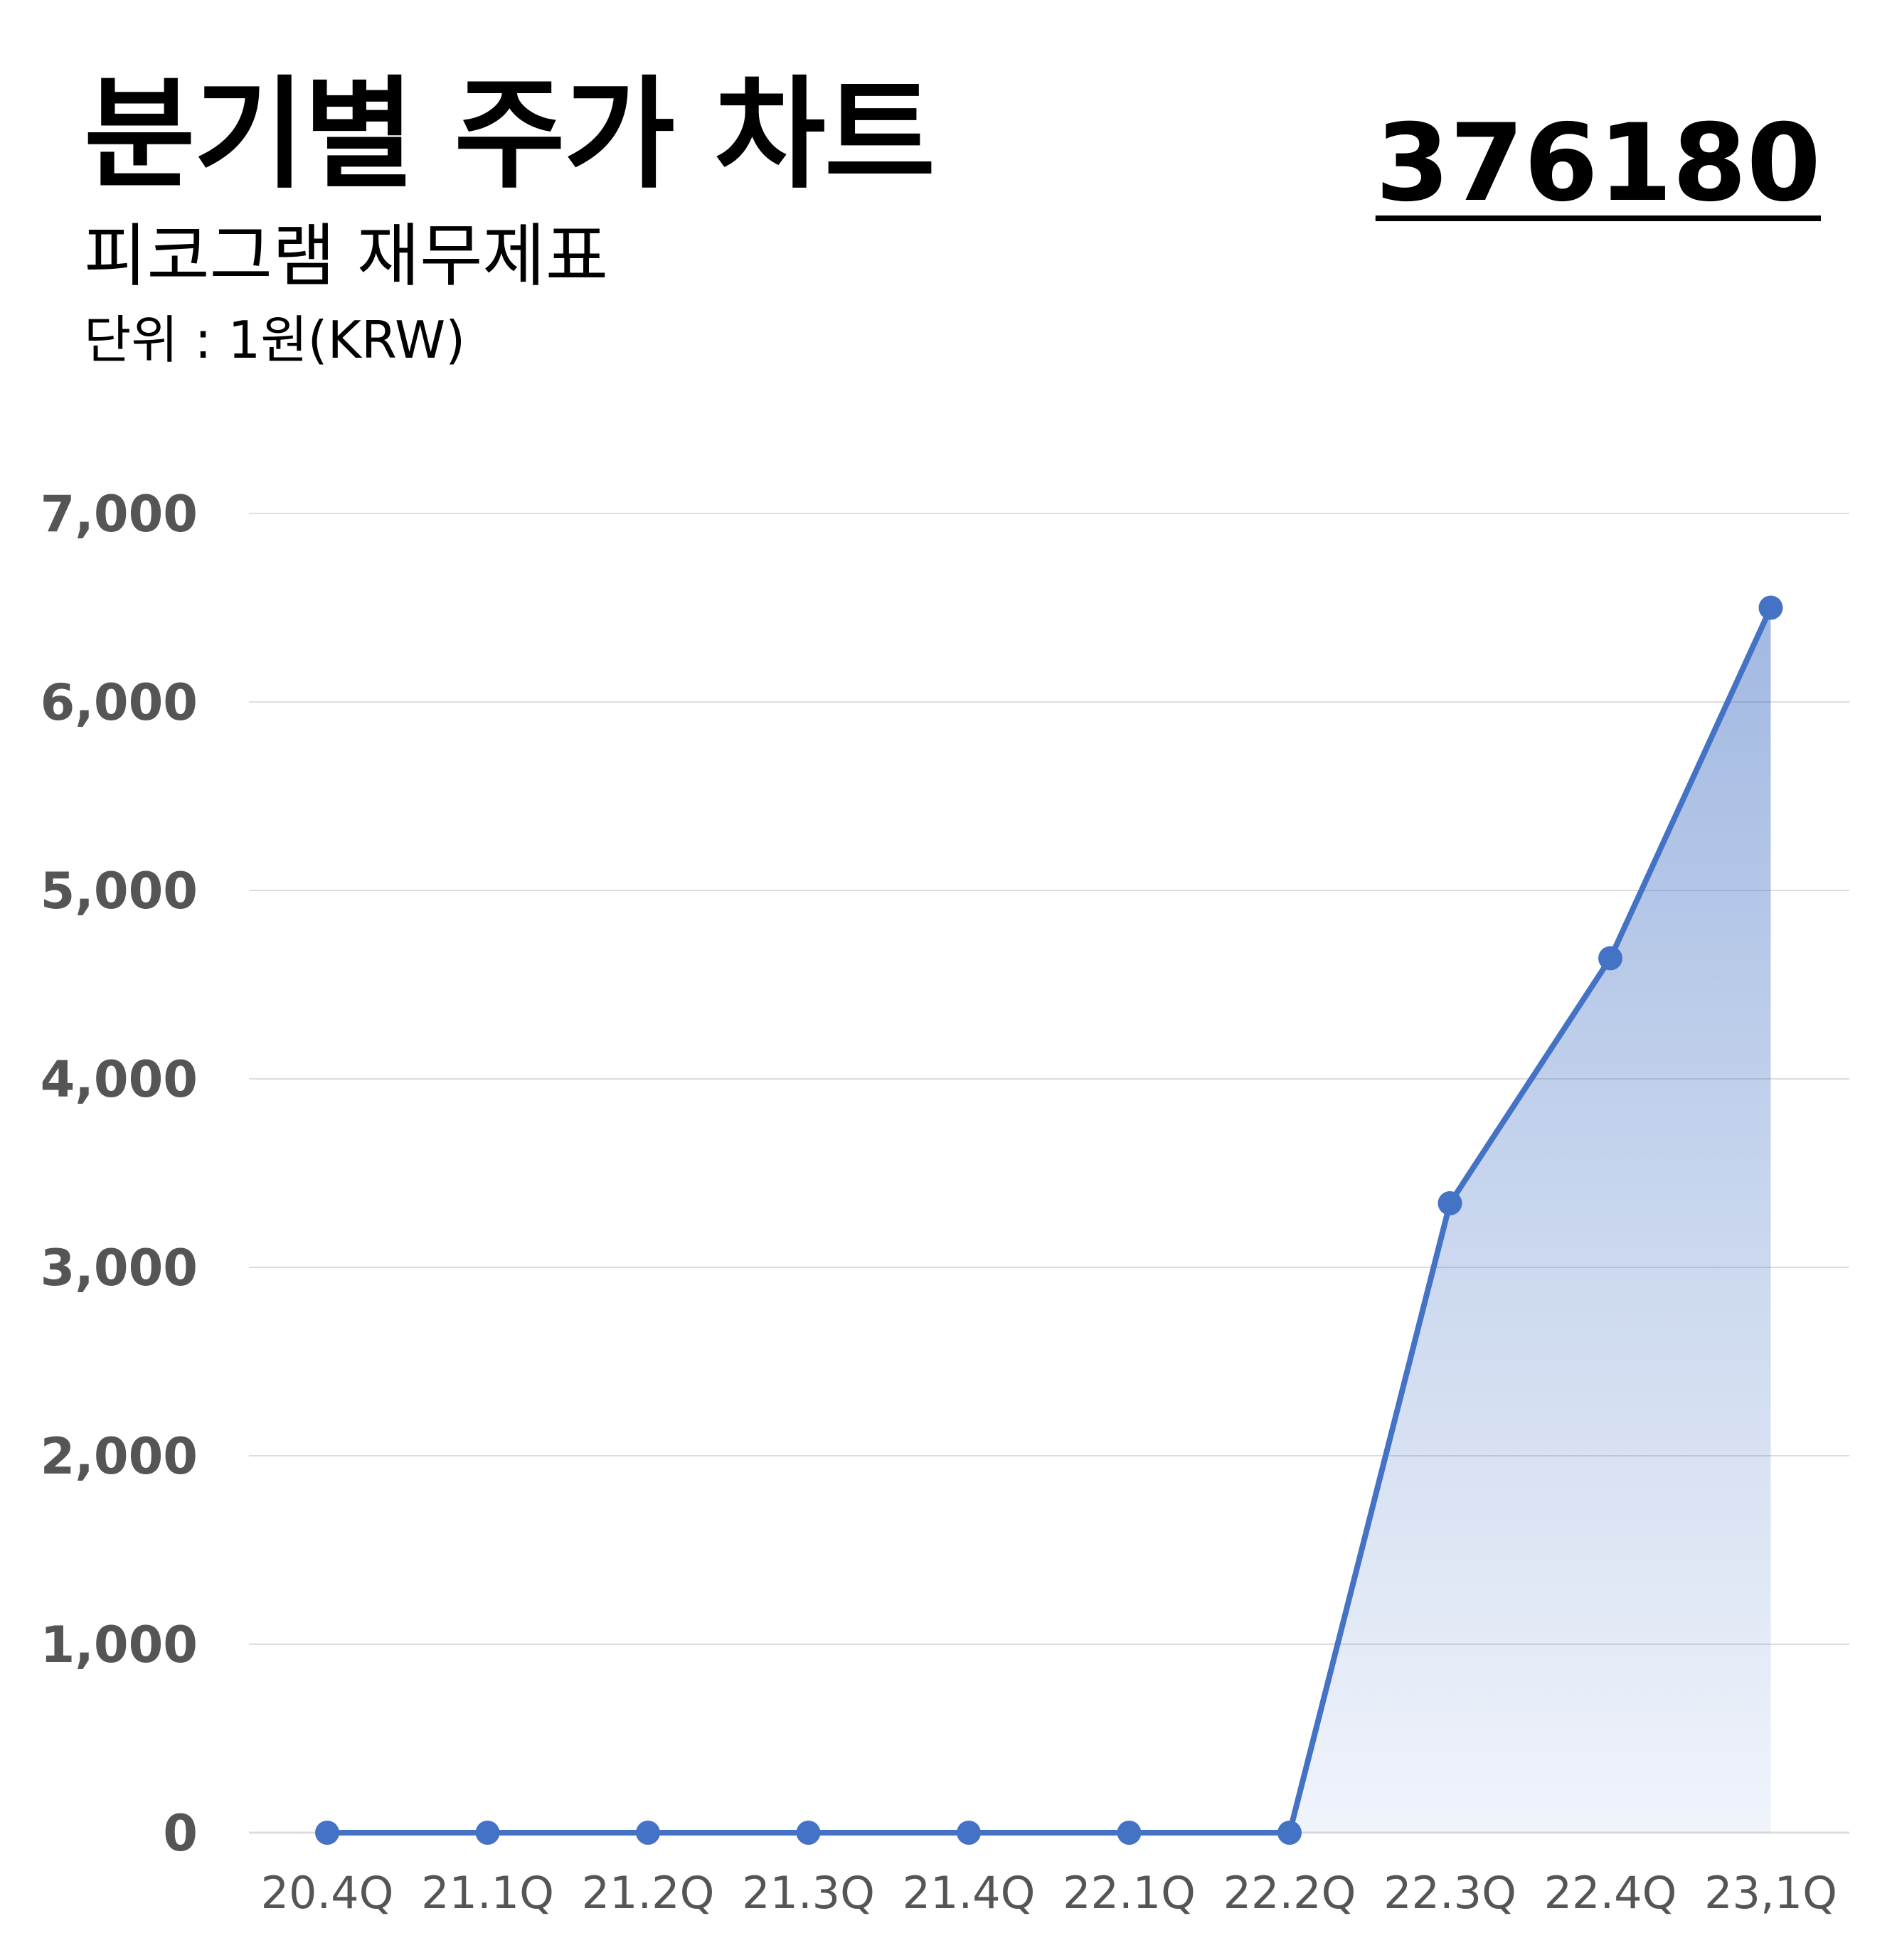 The image size is (1897, 1960). Describe the element at coordinates (1598, 163) in the screenshot. I see `stock-code: 376180` at that location.